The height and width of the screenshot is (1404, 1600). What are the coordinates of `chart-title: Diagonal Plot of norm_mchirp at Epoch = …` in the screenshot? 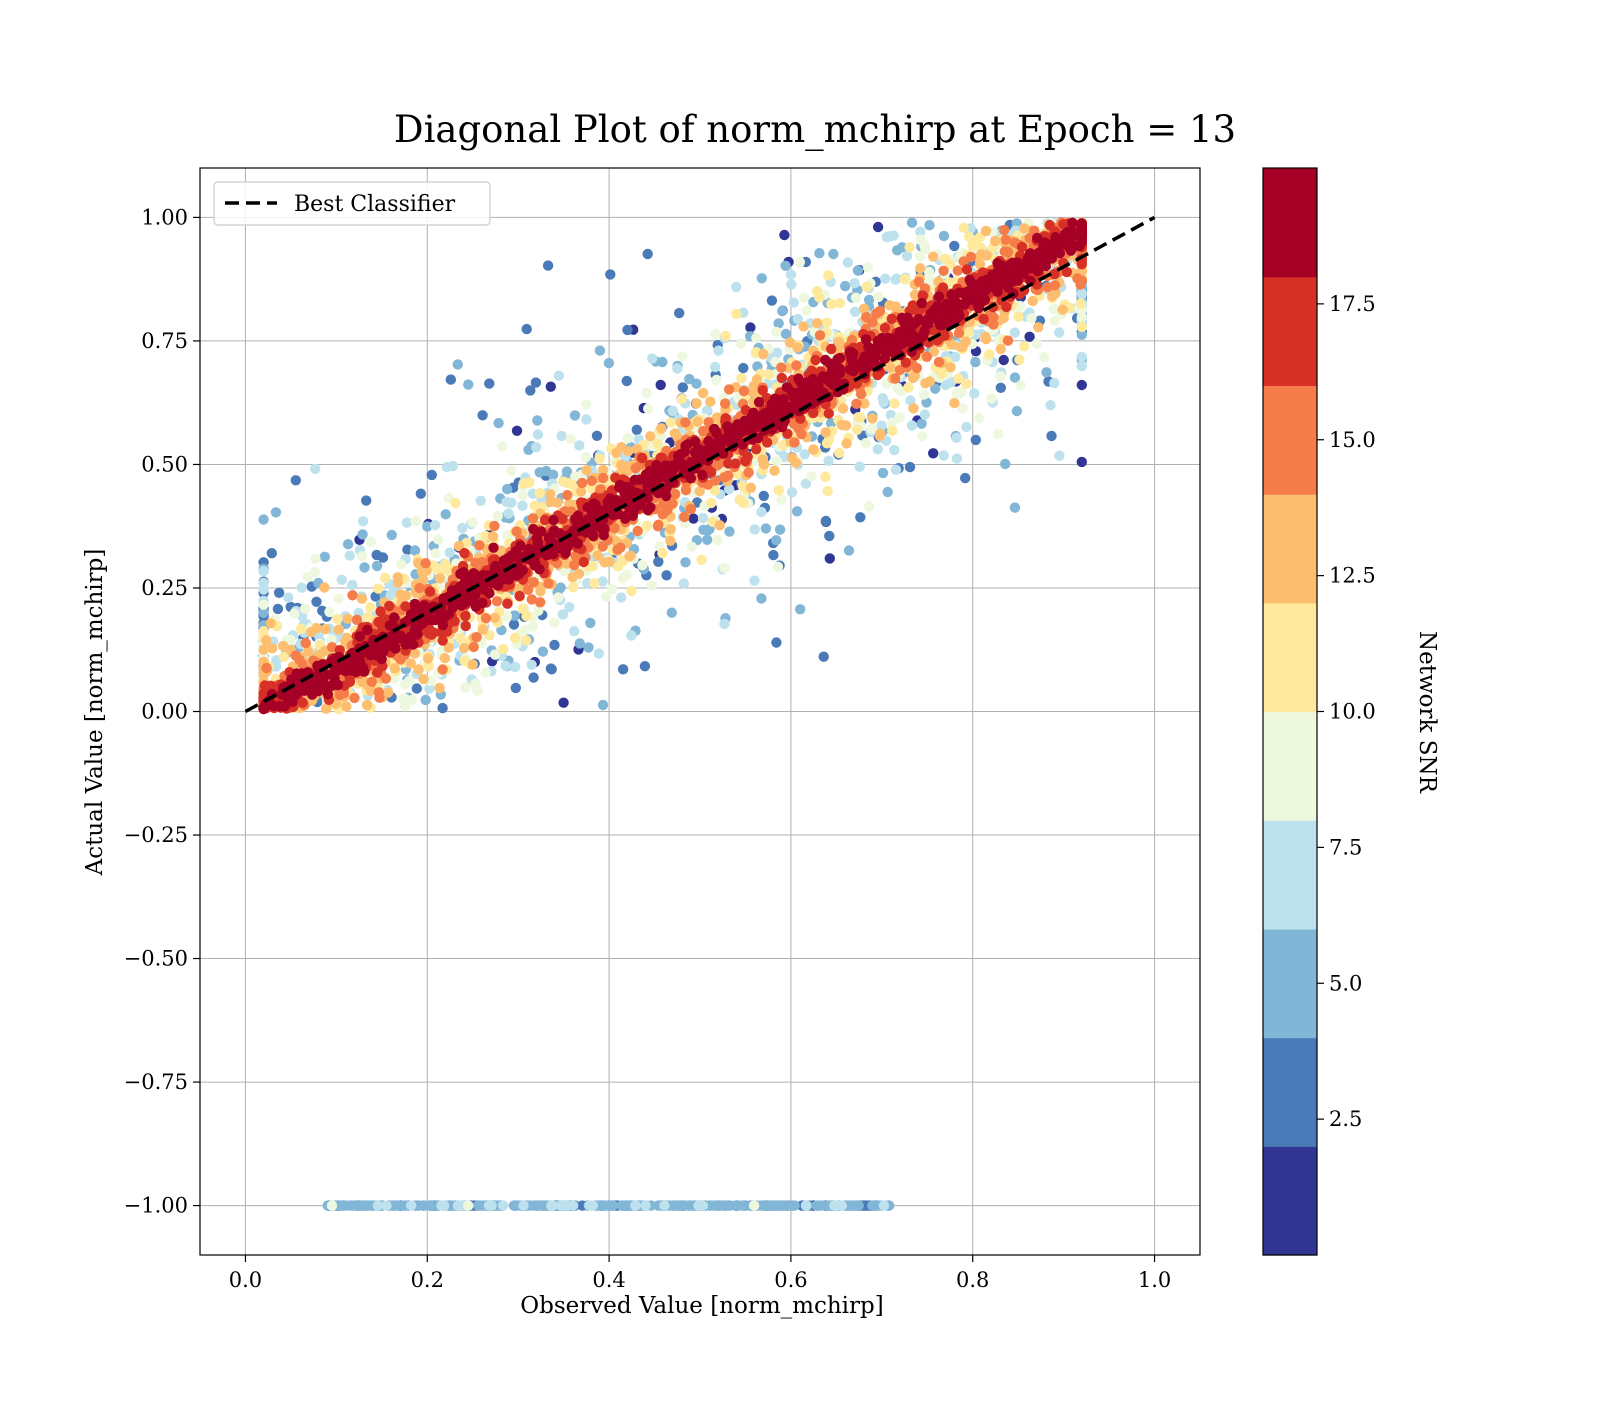 It's located at (815, 130).